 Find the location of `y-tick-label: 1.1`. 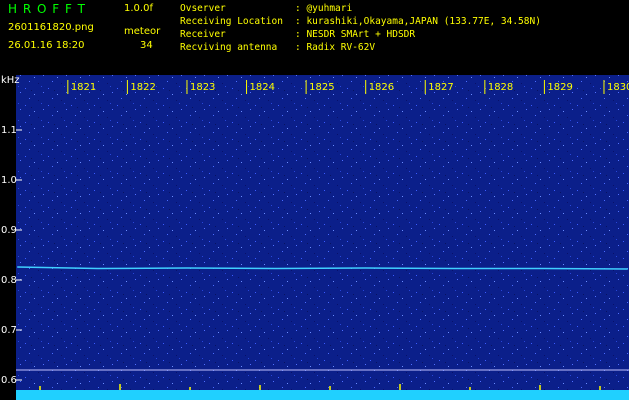

y-tick-label: 1.1 is located at coordinates (9, 130).